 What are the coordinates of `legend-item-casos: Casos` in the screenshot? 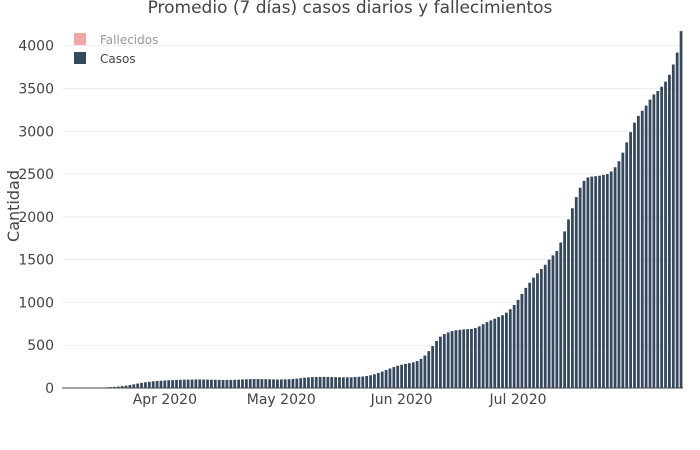 It's located at (105, 59).